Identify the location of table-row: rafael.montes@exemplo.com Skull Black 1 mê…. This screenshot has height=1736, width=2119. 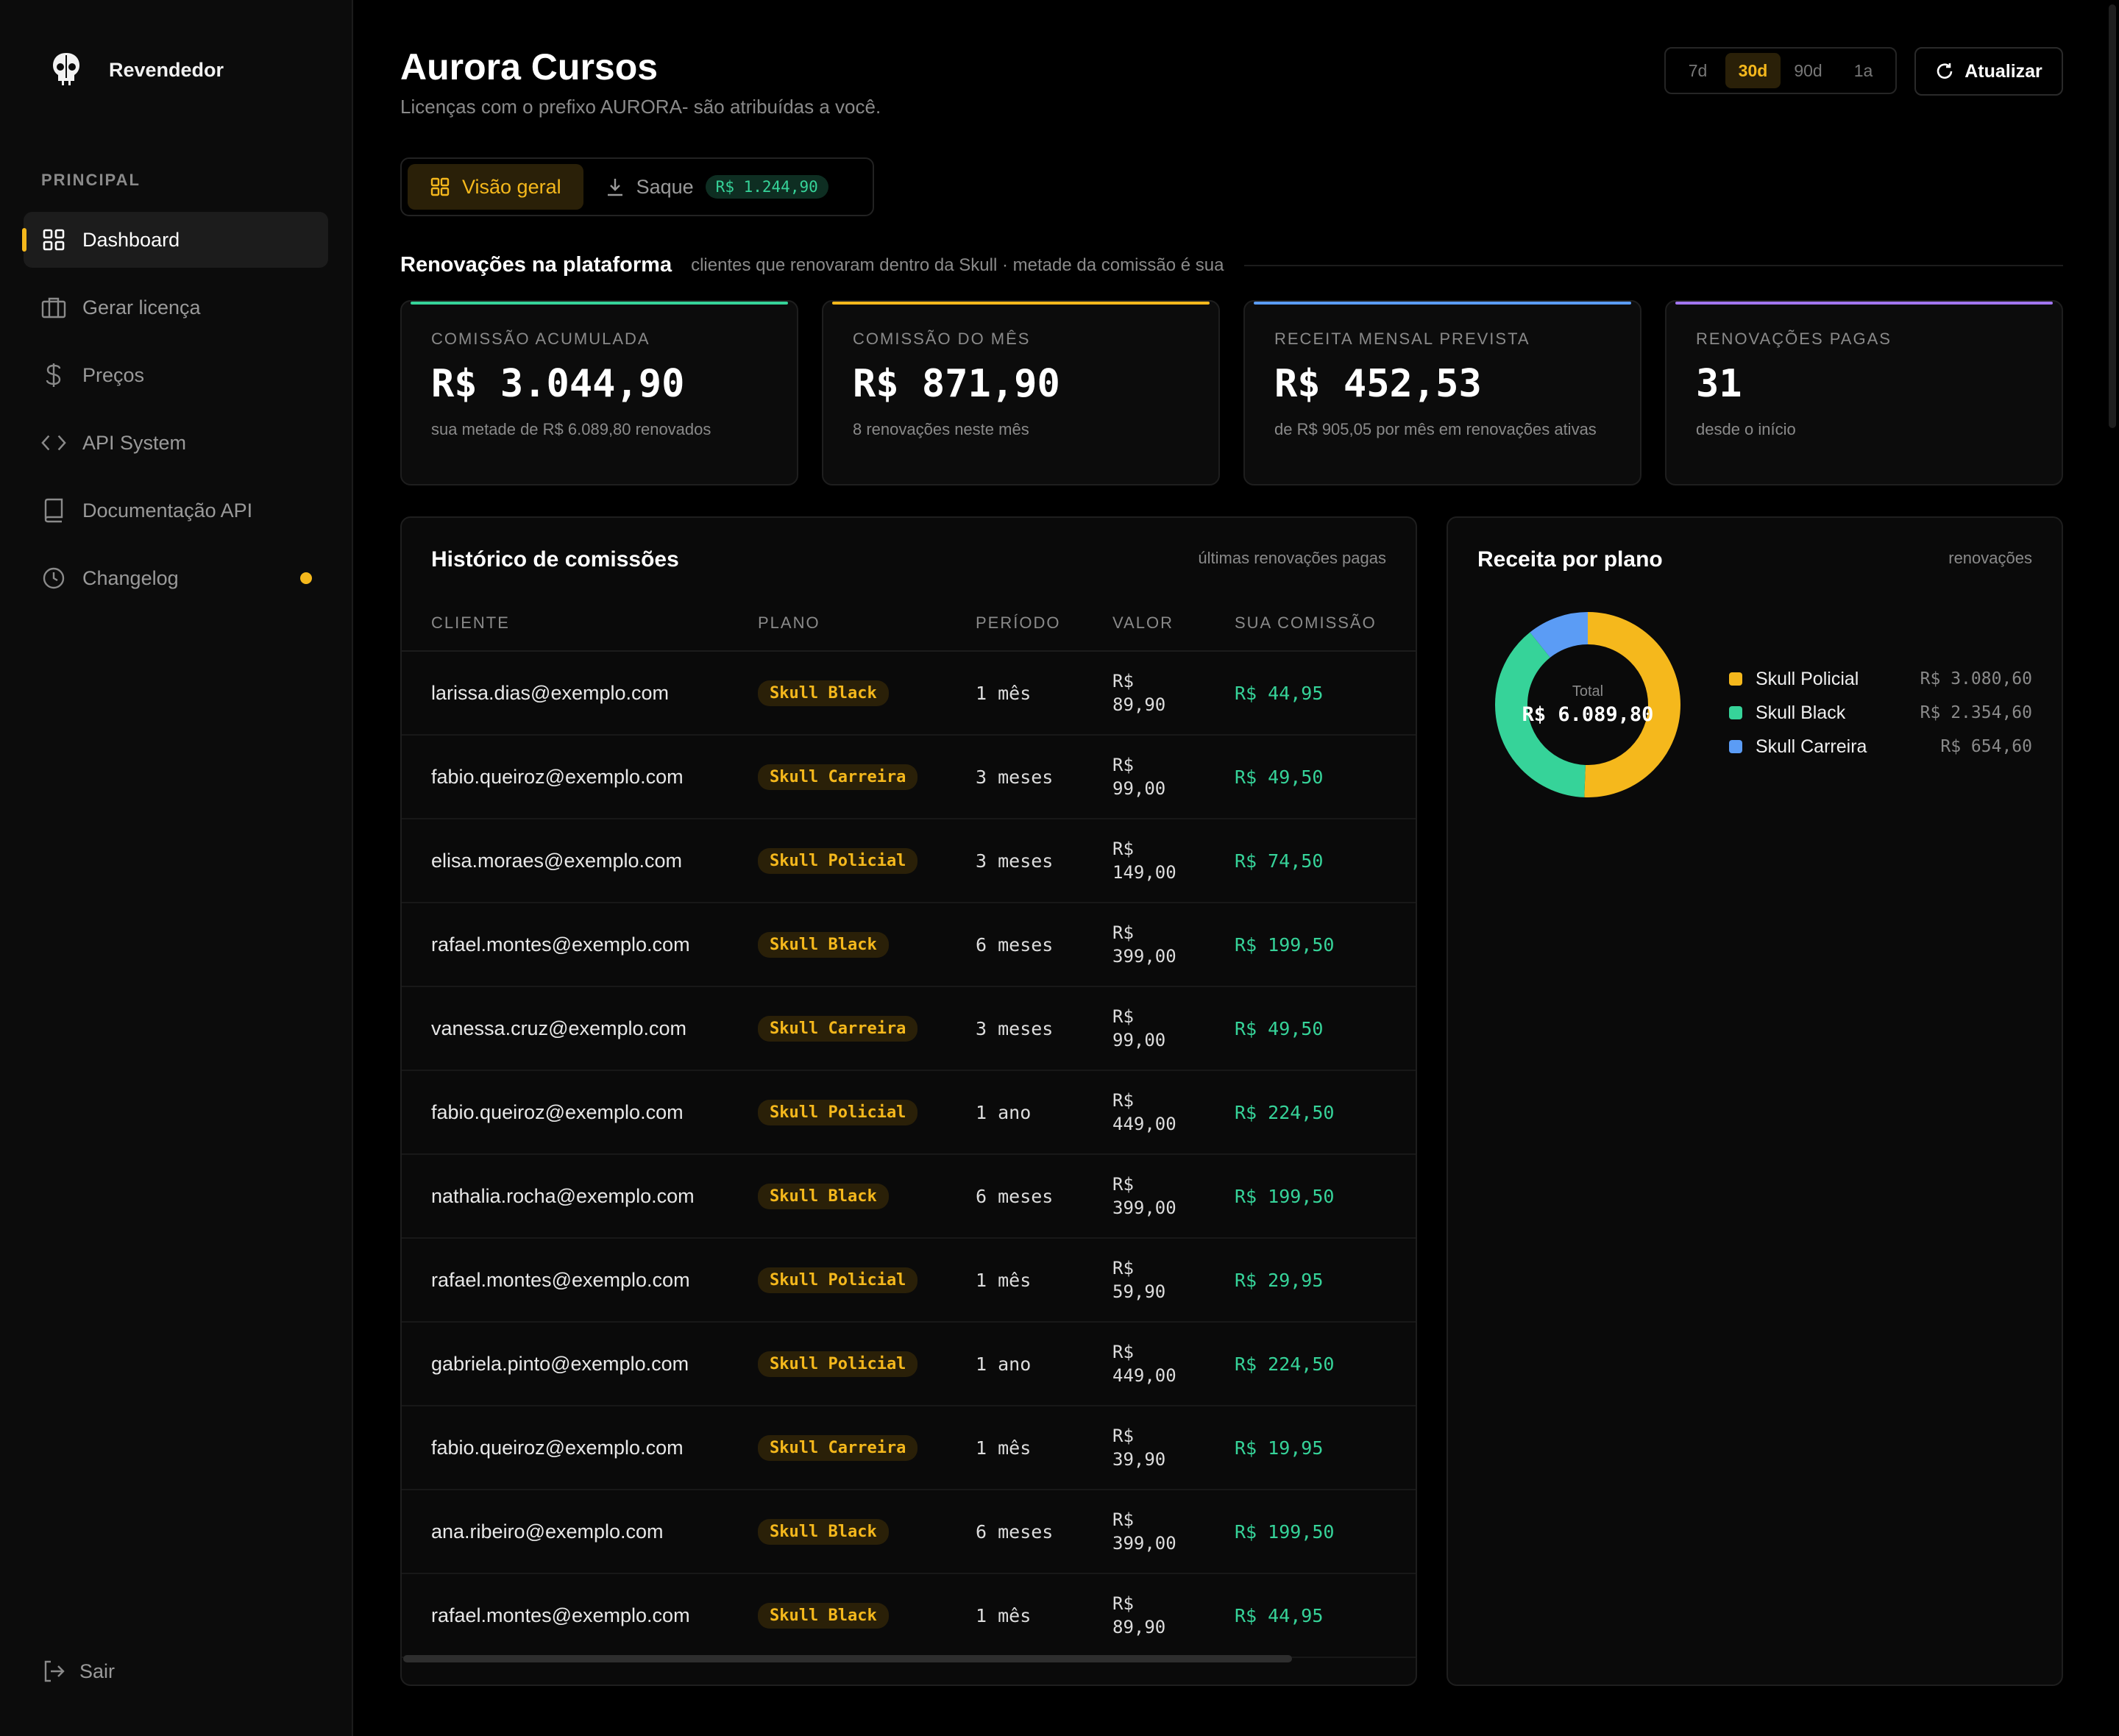
(909, 1616).